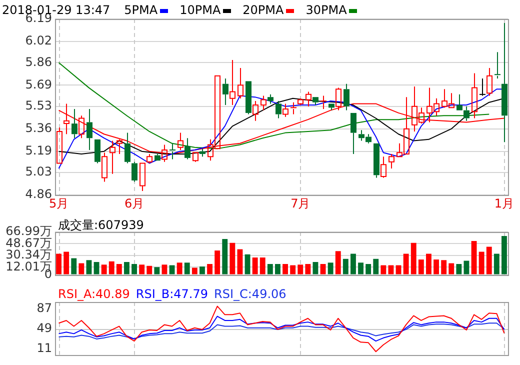  I want to click on chart-title: 成交量:607939, so click(101, 225).